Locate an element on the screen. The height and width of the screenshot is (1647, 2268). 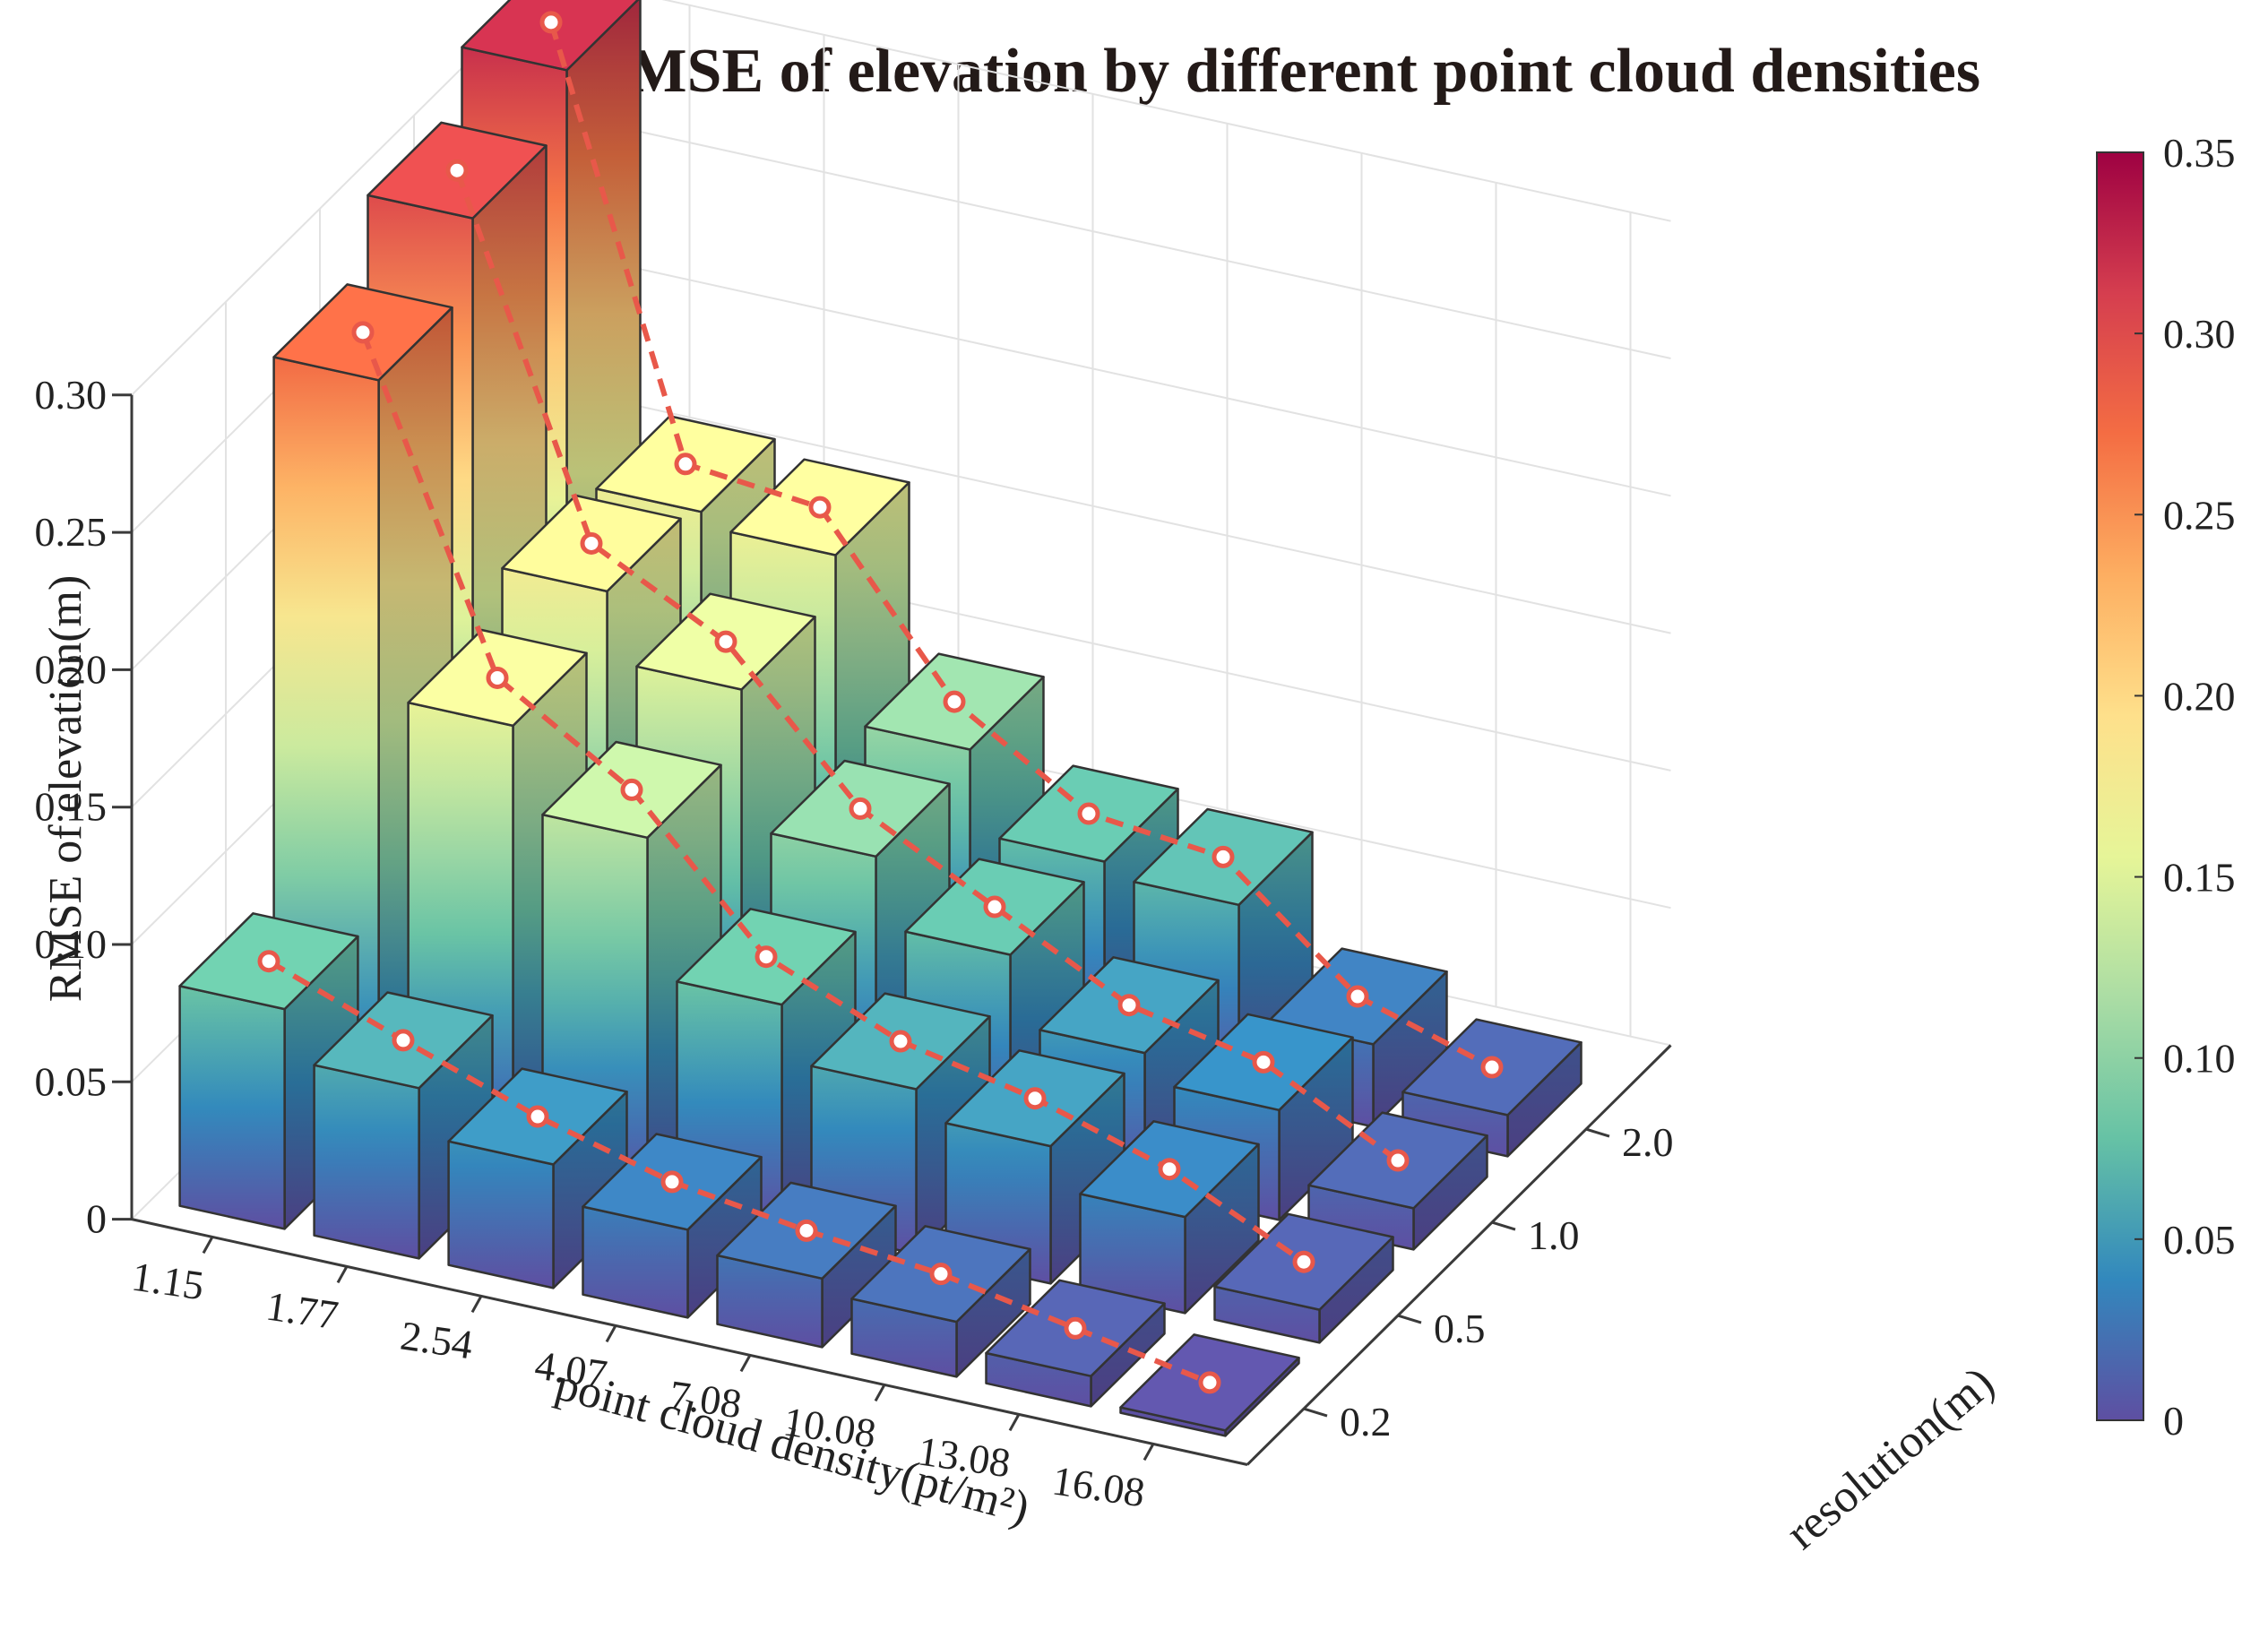
x-tick-label: 1.15 is located at coordinates (168, 1281).